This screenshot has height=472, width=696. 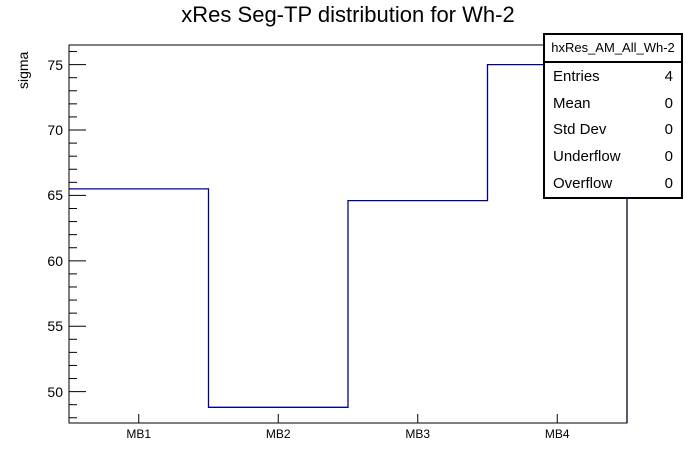 What do you see at coordinates (348, 14) in the screenshot?
I see `plot-title: xRes Seg-TP distribution for Wh-2` at bounding box center [348, 14].